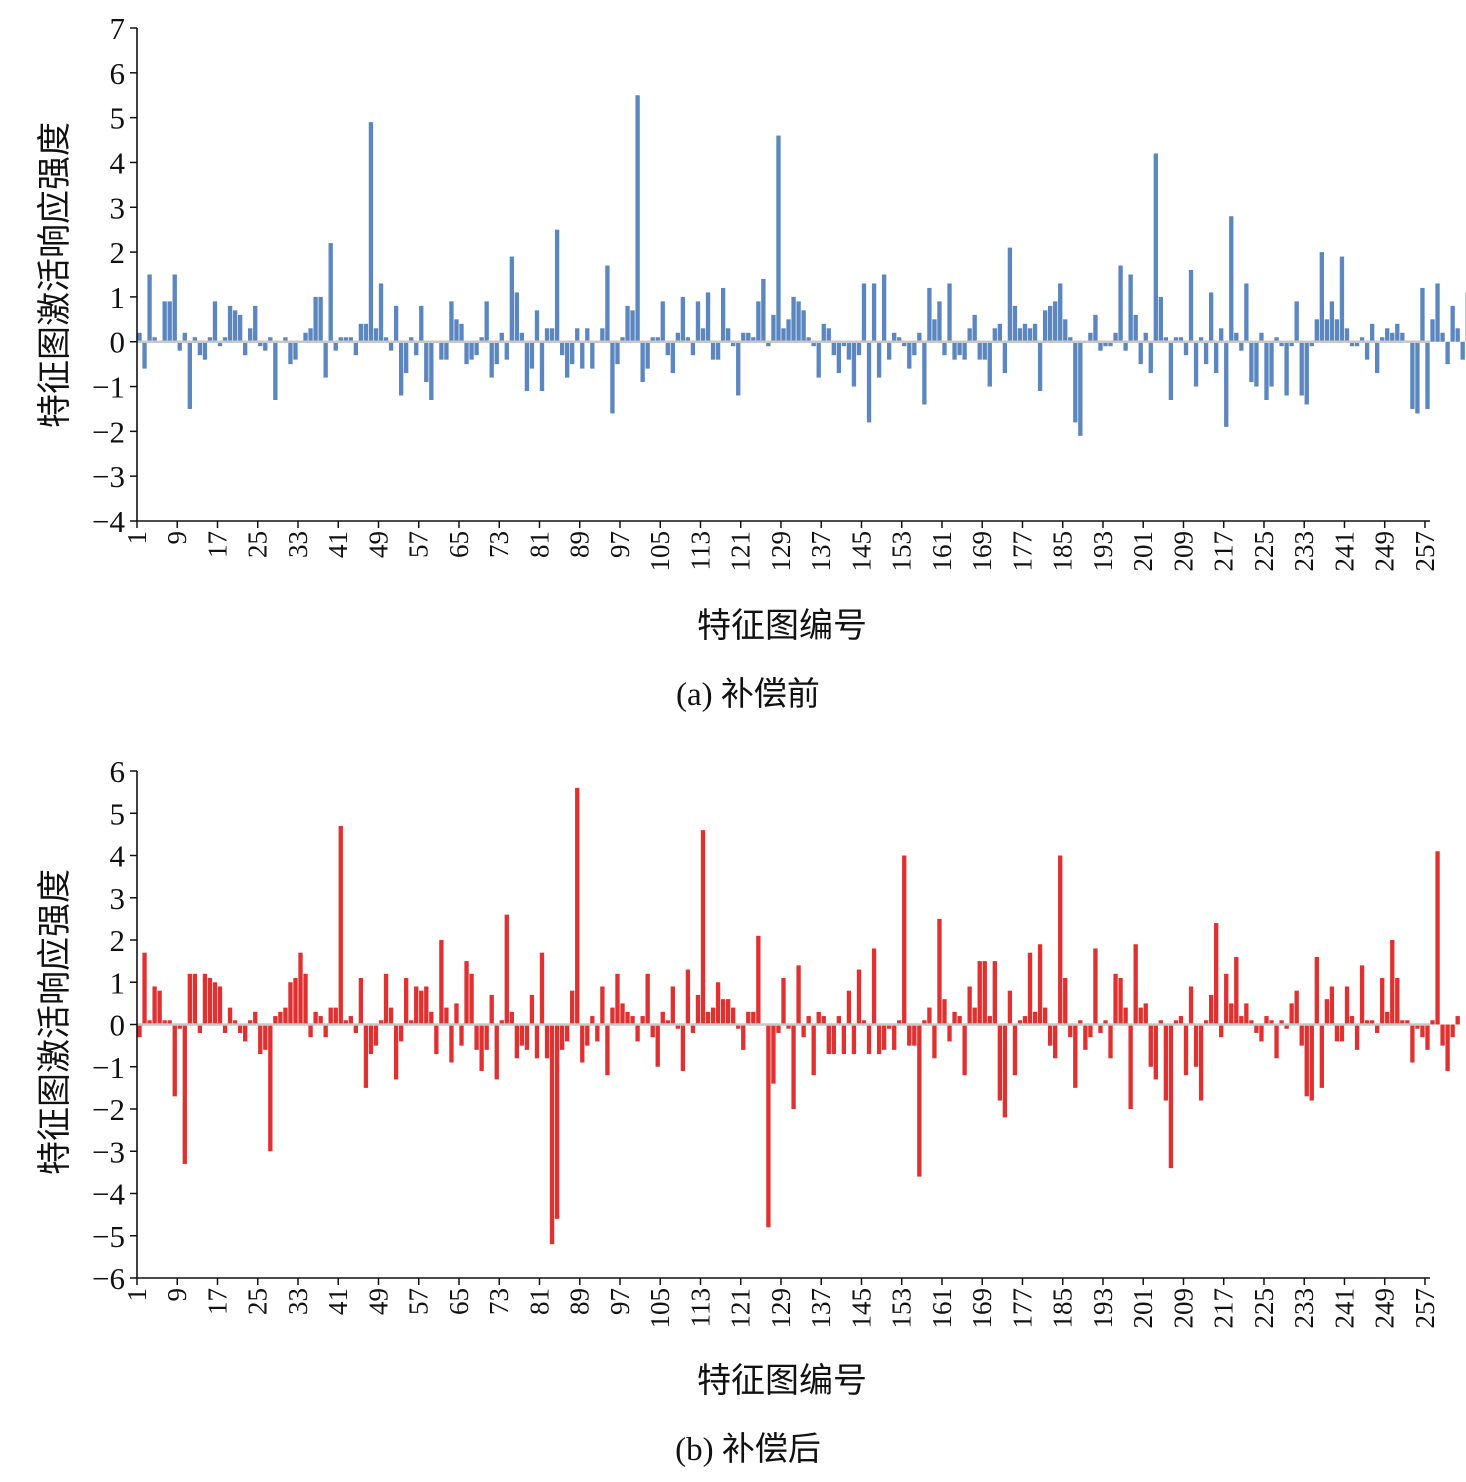  Describe the element at coordinates (1063, 551) in the screenshot. I see `x-tick-label: 185` at that location.